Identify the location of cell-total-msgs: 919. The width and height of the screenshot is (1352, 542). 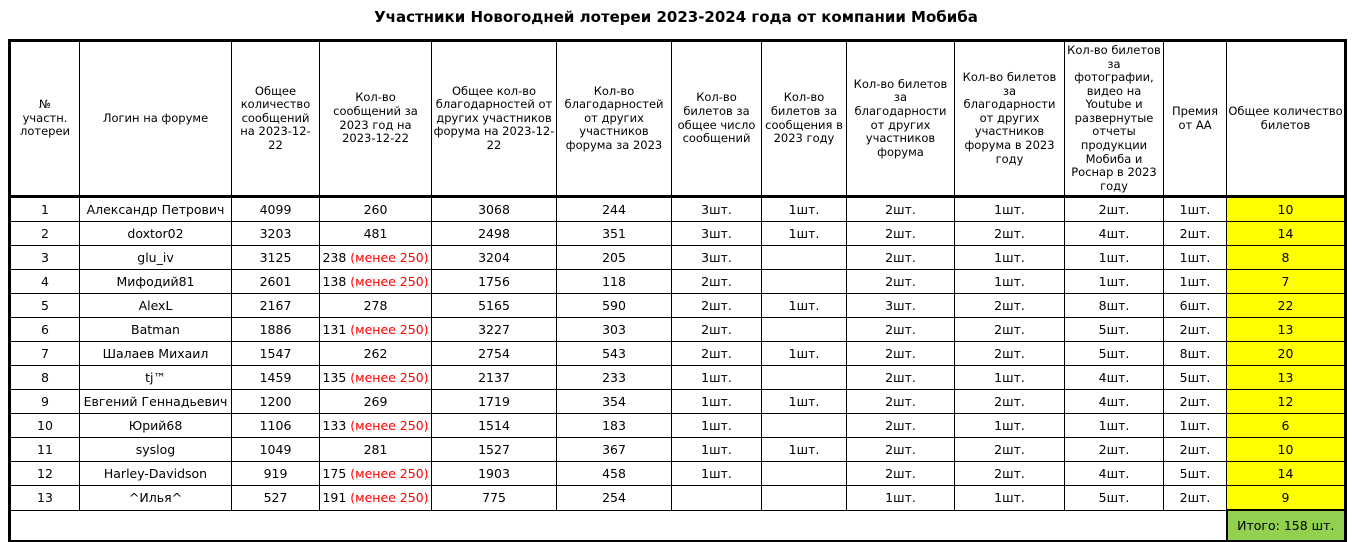
(275, 474).